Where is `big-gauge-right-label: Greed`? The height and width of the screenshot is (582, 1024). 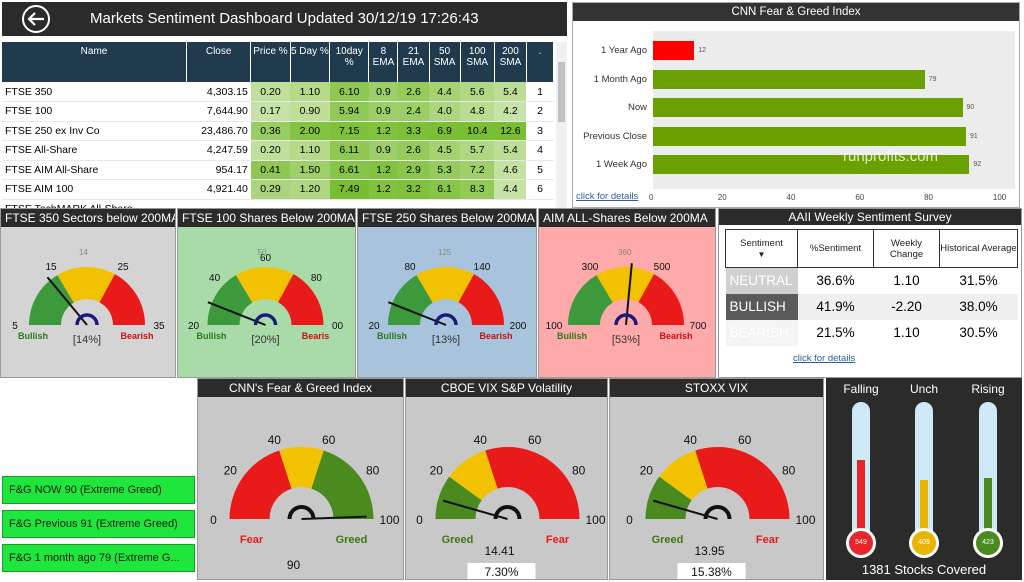 big-gauge-right-label: Greed is located at coordinates (352, 540).